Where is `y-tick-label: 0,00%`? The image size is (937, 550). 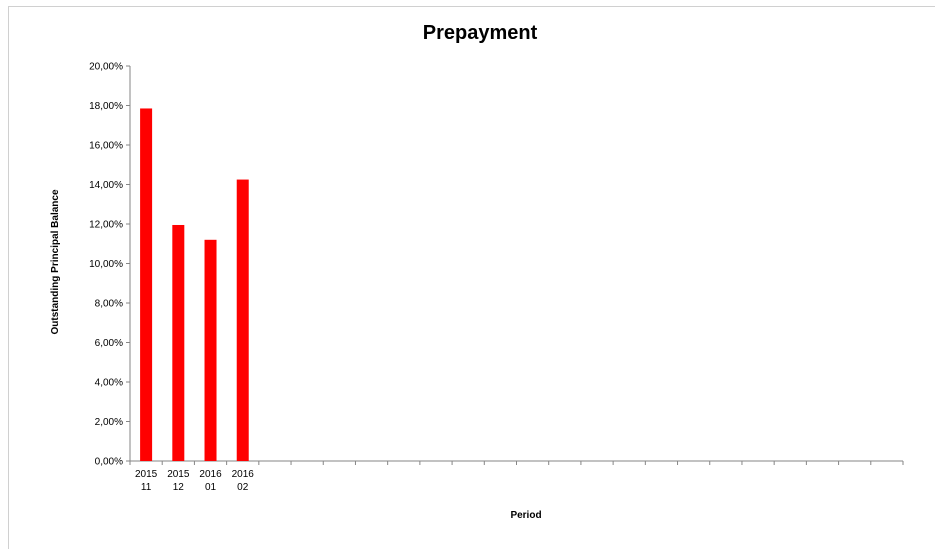
y-tick-label: 0,00% is located at coordinates (109, 462).